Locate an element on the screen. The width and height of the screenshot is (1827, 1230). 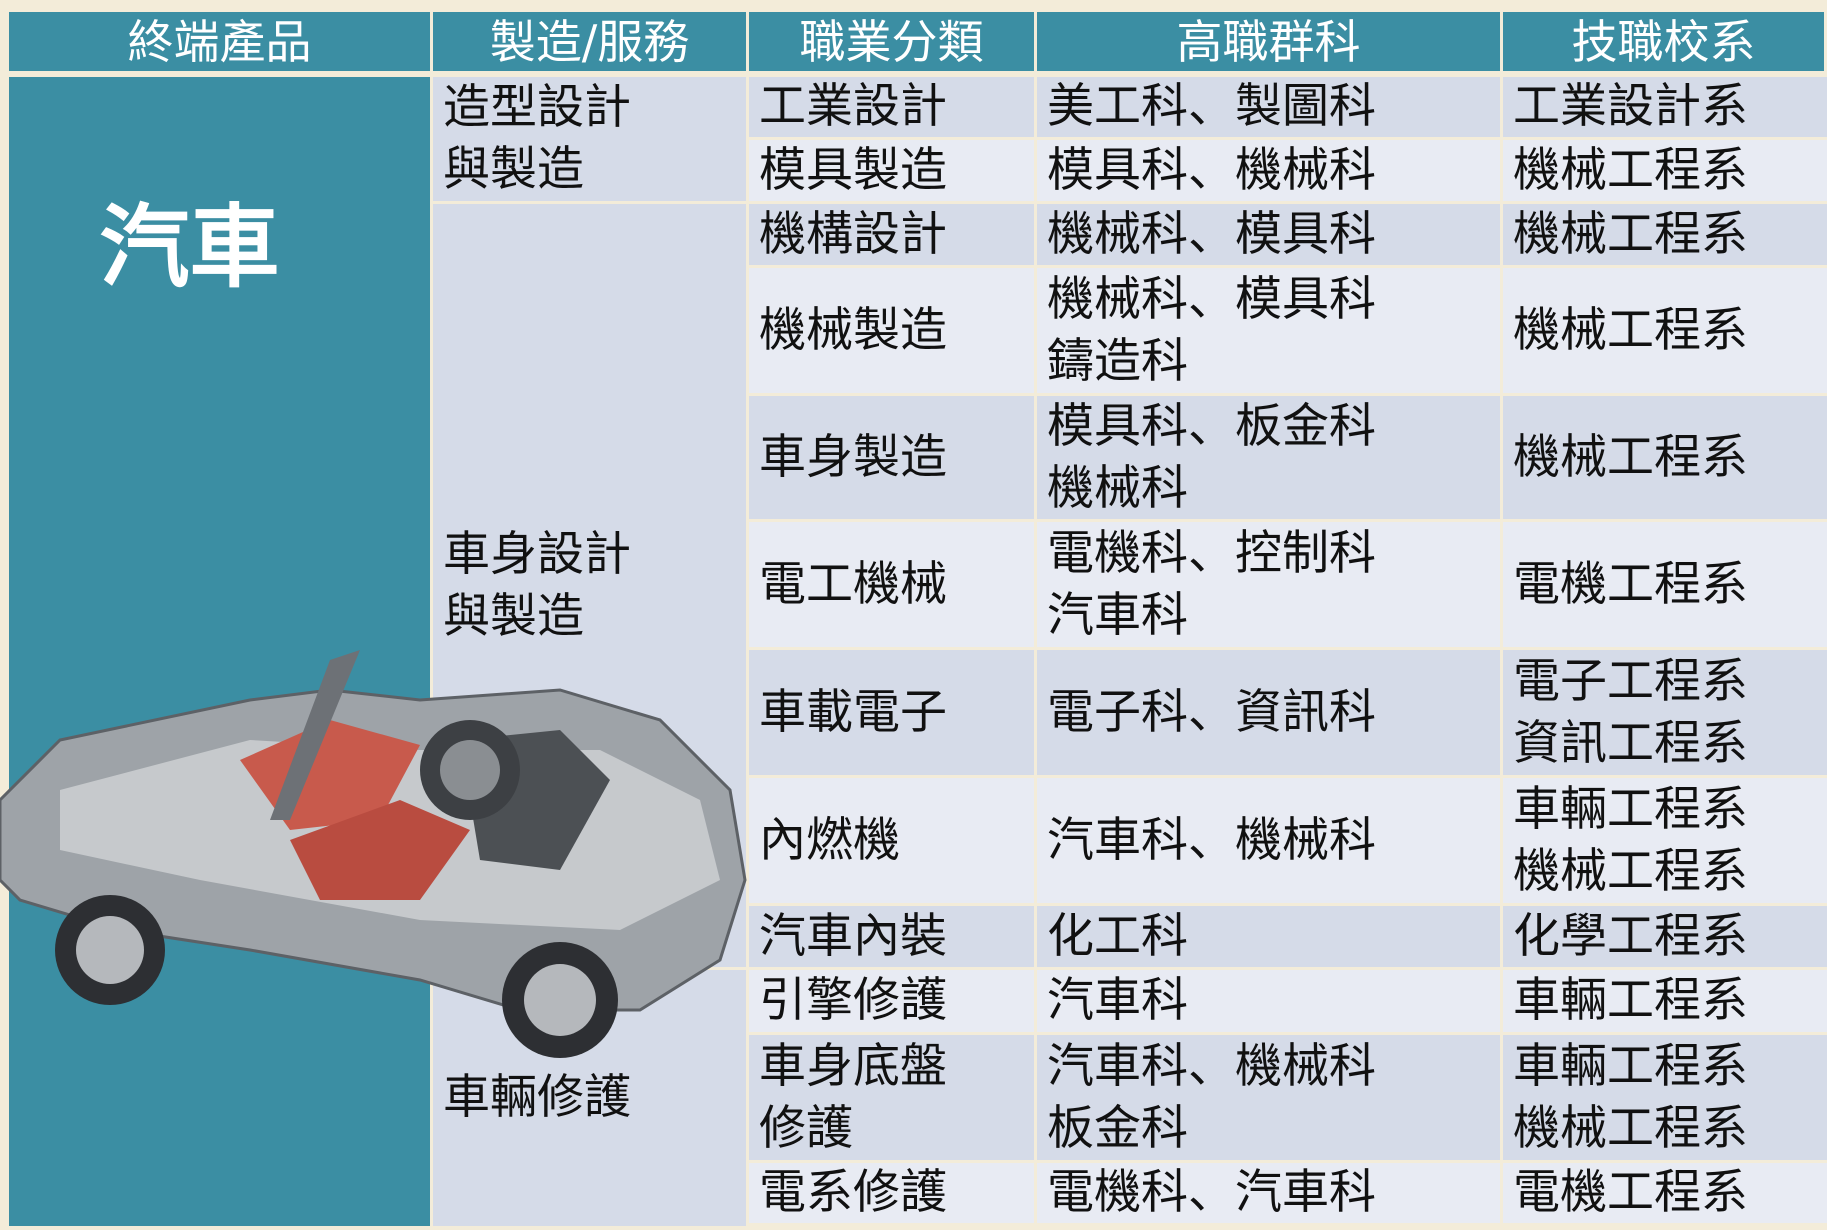
occupation-cell: 引擎修護 is located at coordinates (891, 1001).